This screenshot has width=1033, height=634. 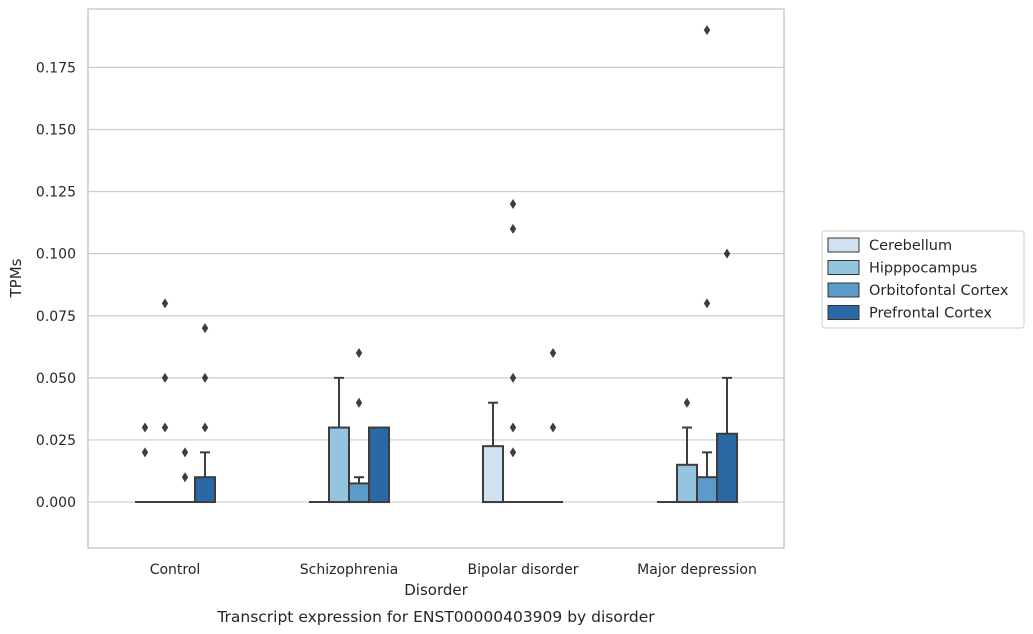 What do you see at coordinates (349, 570) in the screenshot?
I see `x-tick-label: Schizophrenia` at bounding box center [349, 570].